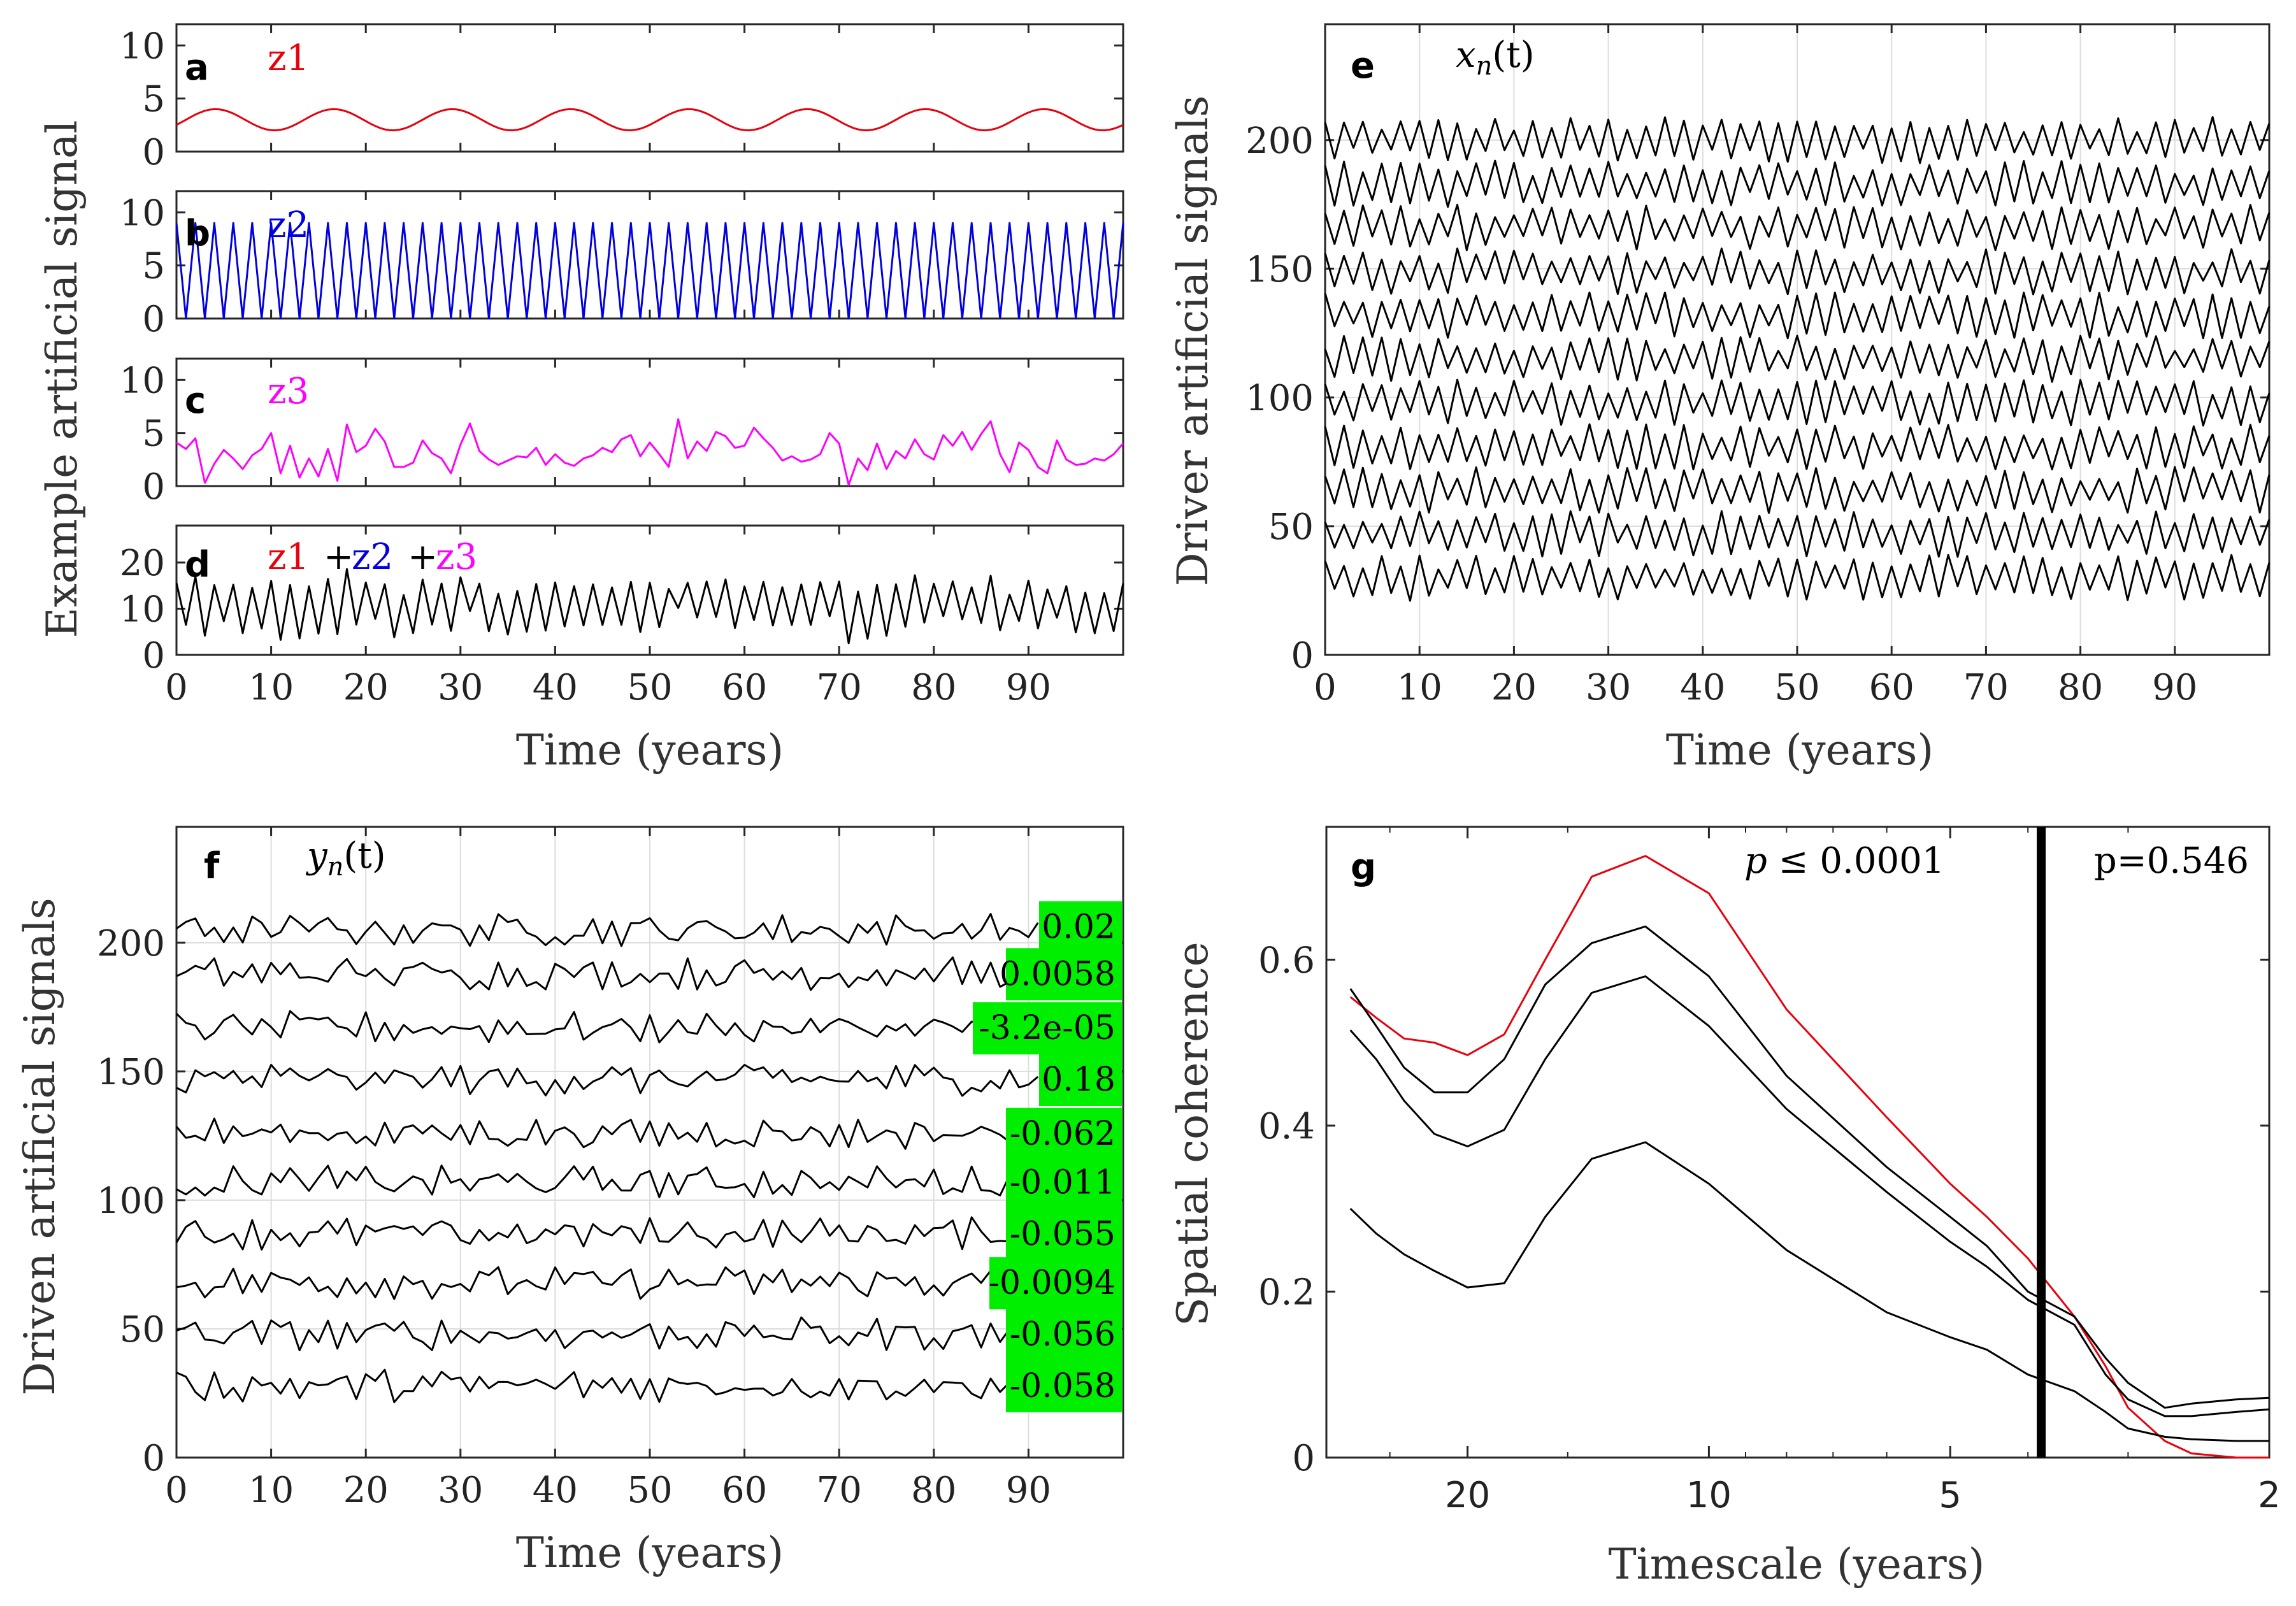 This screenshot has height=1606, width=2296. Describe the element at coordinates (650, 271) in the screenshot. I see `series-z2` at that location.